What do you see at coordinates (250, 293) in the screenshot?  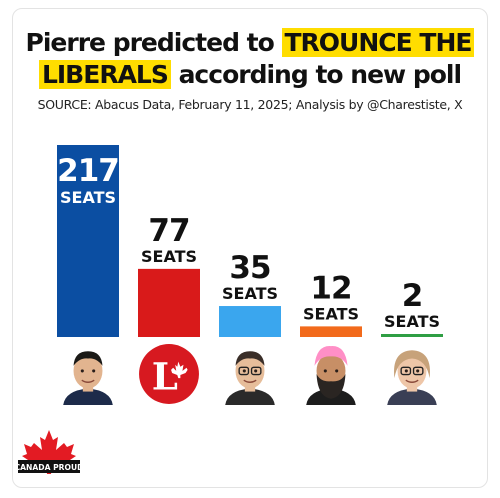 I see `bar-unit-label-2: SEATS` at bounding box center [250, 293].